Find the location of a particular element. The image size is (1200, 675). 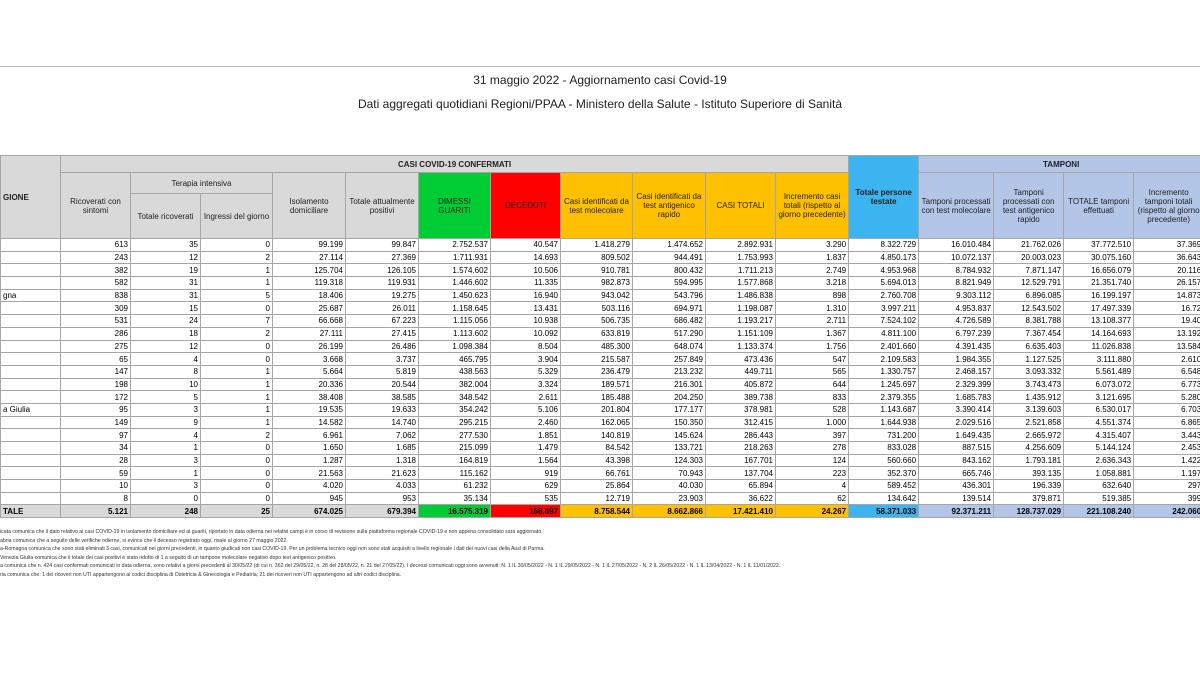

value-cell: 3.668 is located at coordinates (309, 359).